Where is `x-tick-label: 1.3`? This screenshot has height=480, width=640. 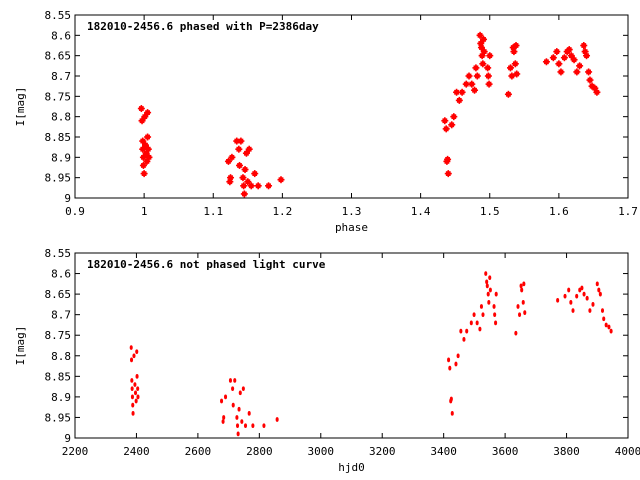 x-tick-label: 1.3 is located at coordinates (352, 211).